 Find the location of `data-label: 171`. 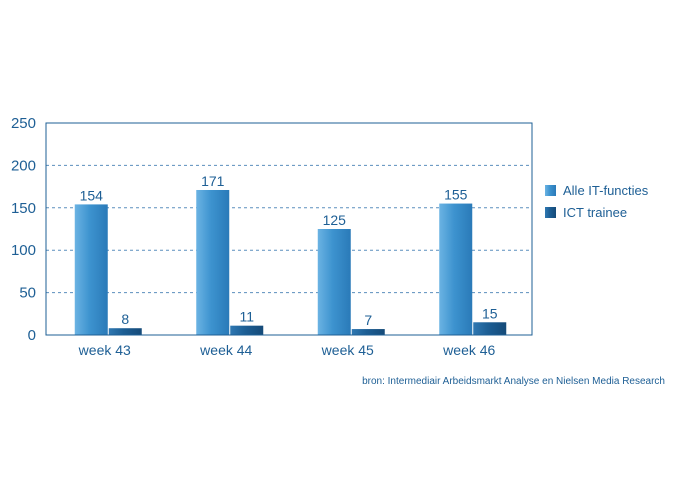

data-label: 171 is located at coordinates (213, 181).